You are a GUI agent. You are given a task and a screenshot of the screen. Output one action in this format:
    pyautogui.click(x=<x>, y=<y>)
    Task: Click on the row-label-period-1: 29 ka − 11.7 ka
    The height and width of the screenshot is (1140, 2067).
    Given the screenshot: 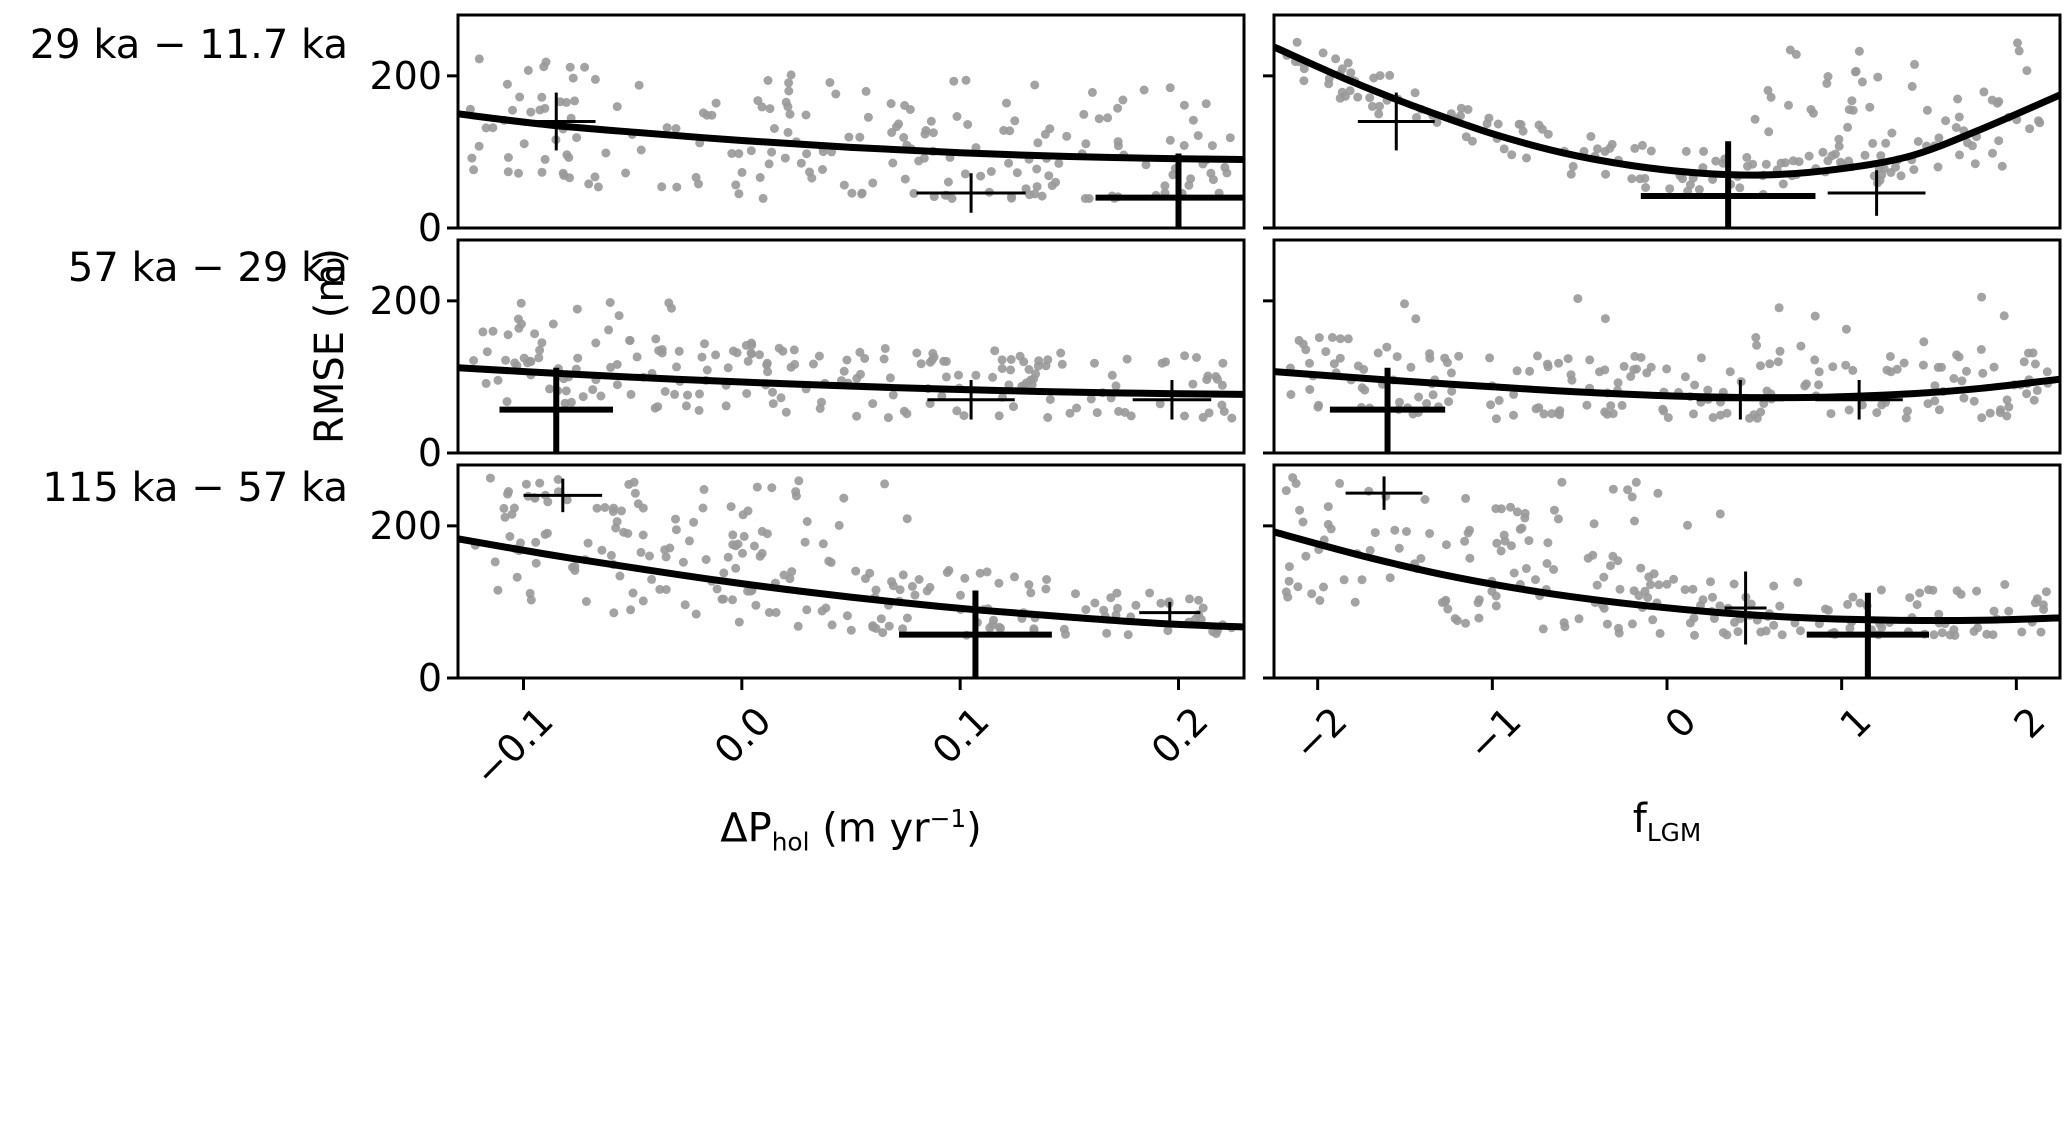 What is the action you would take?
    pyautogui.click(x=188, y=45)
    